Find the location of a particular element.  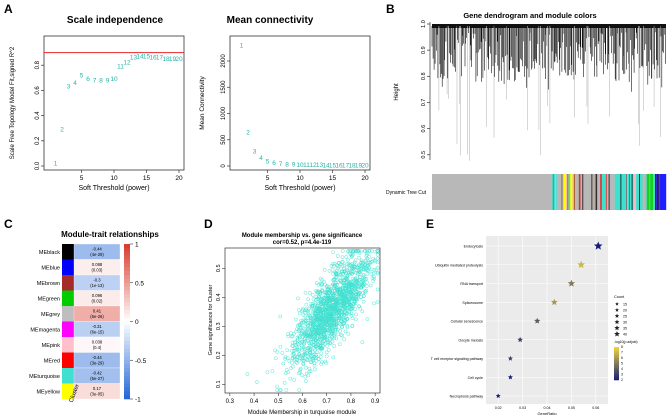

heatmap-cell-pvalue: (0.4) is located at coordinates (97, 347).